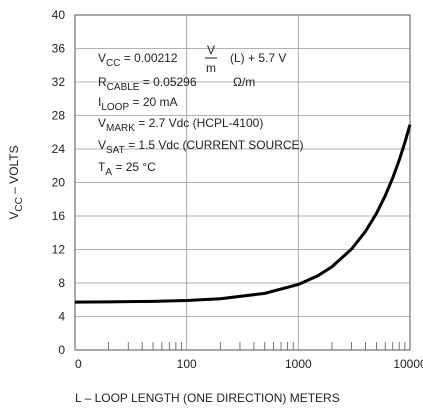 This screenshot has height=409, width=423. I want to click on annotation: VCC = 0.00212, so click(138, 60).